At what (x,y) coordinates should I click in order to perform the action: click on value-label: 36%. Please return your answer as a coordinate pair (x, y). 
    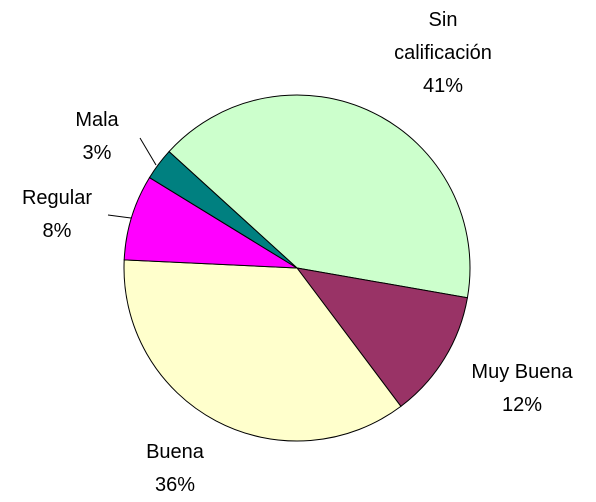
    Looking at the image, I should click on (175, 485).